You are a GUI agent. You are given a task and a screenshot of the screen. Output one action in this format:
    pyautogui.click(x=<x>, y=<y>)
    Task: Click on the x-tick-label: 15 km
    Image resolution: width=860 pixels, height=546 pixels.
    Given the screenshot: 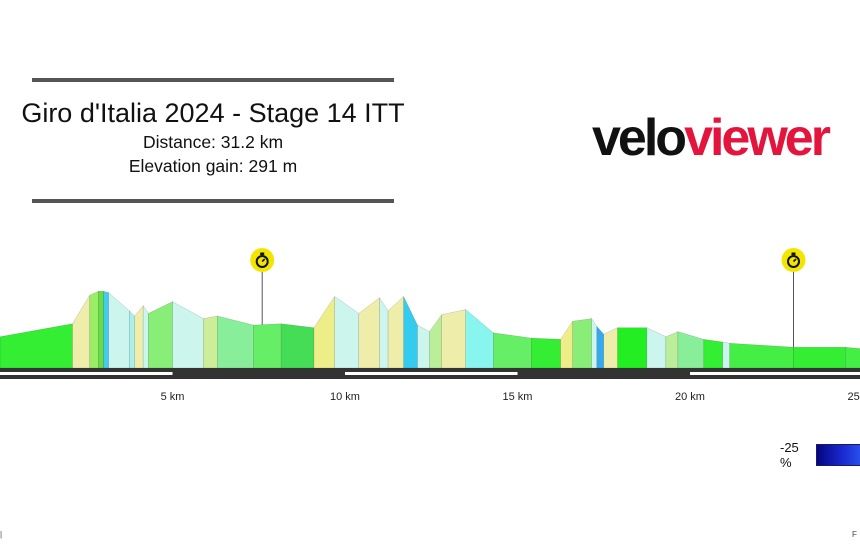 What is the action you would take?
    pyautogui.click(x=518, y=397)
    